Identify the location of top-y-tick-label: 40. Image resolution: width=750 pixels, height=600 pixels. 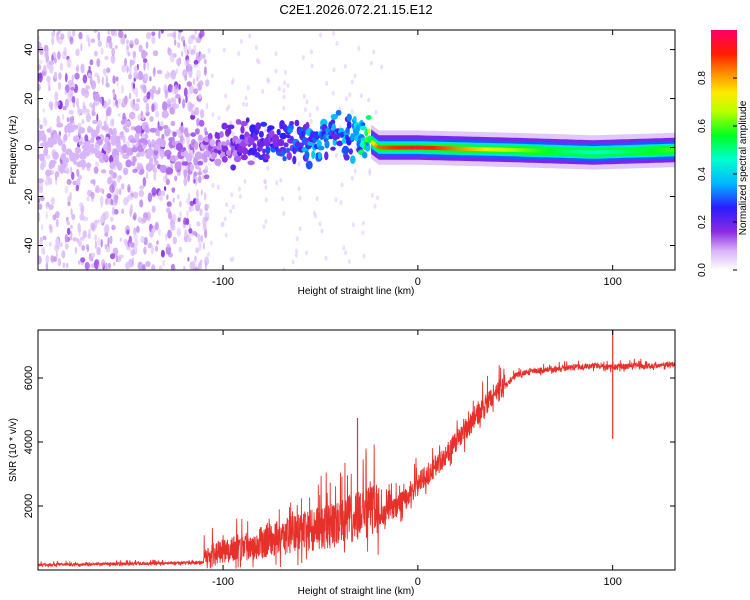
(29, 49).